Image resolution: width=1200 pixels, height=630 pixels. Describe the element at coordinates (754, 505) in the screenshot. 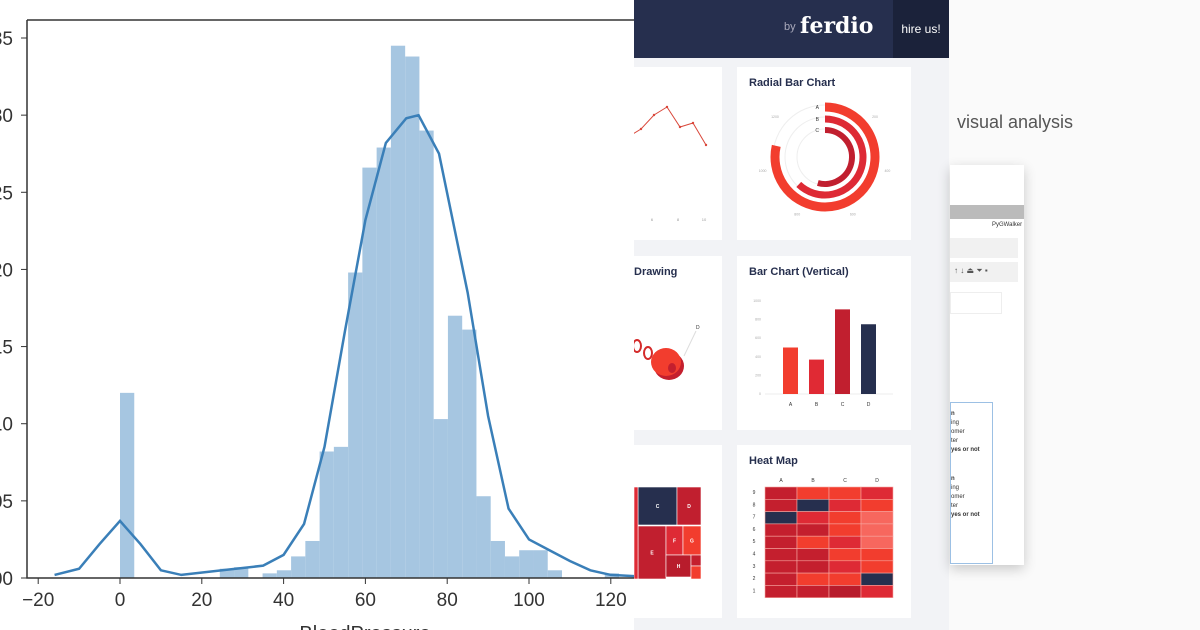

I see `row-label: 8` at that location.